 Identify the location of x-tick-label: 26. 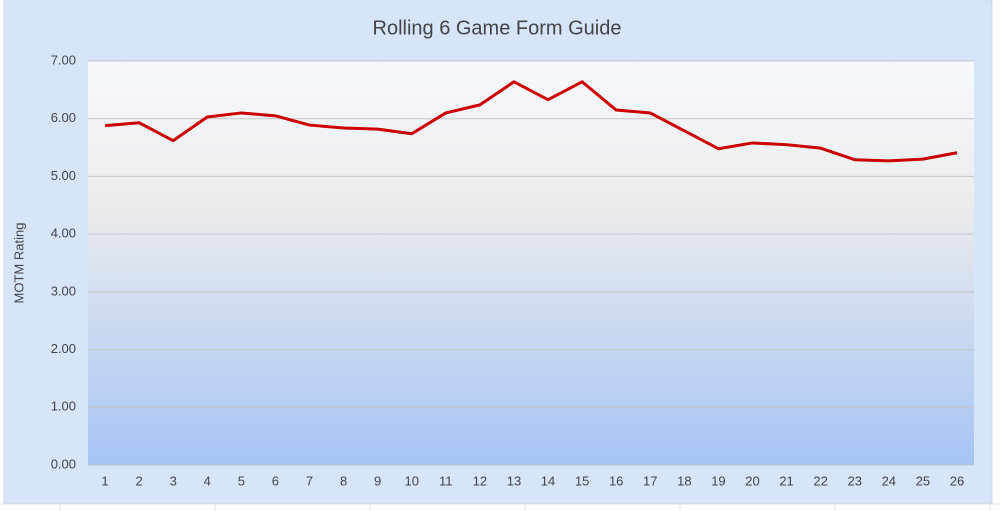
(957, 480).